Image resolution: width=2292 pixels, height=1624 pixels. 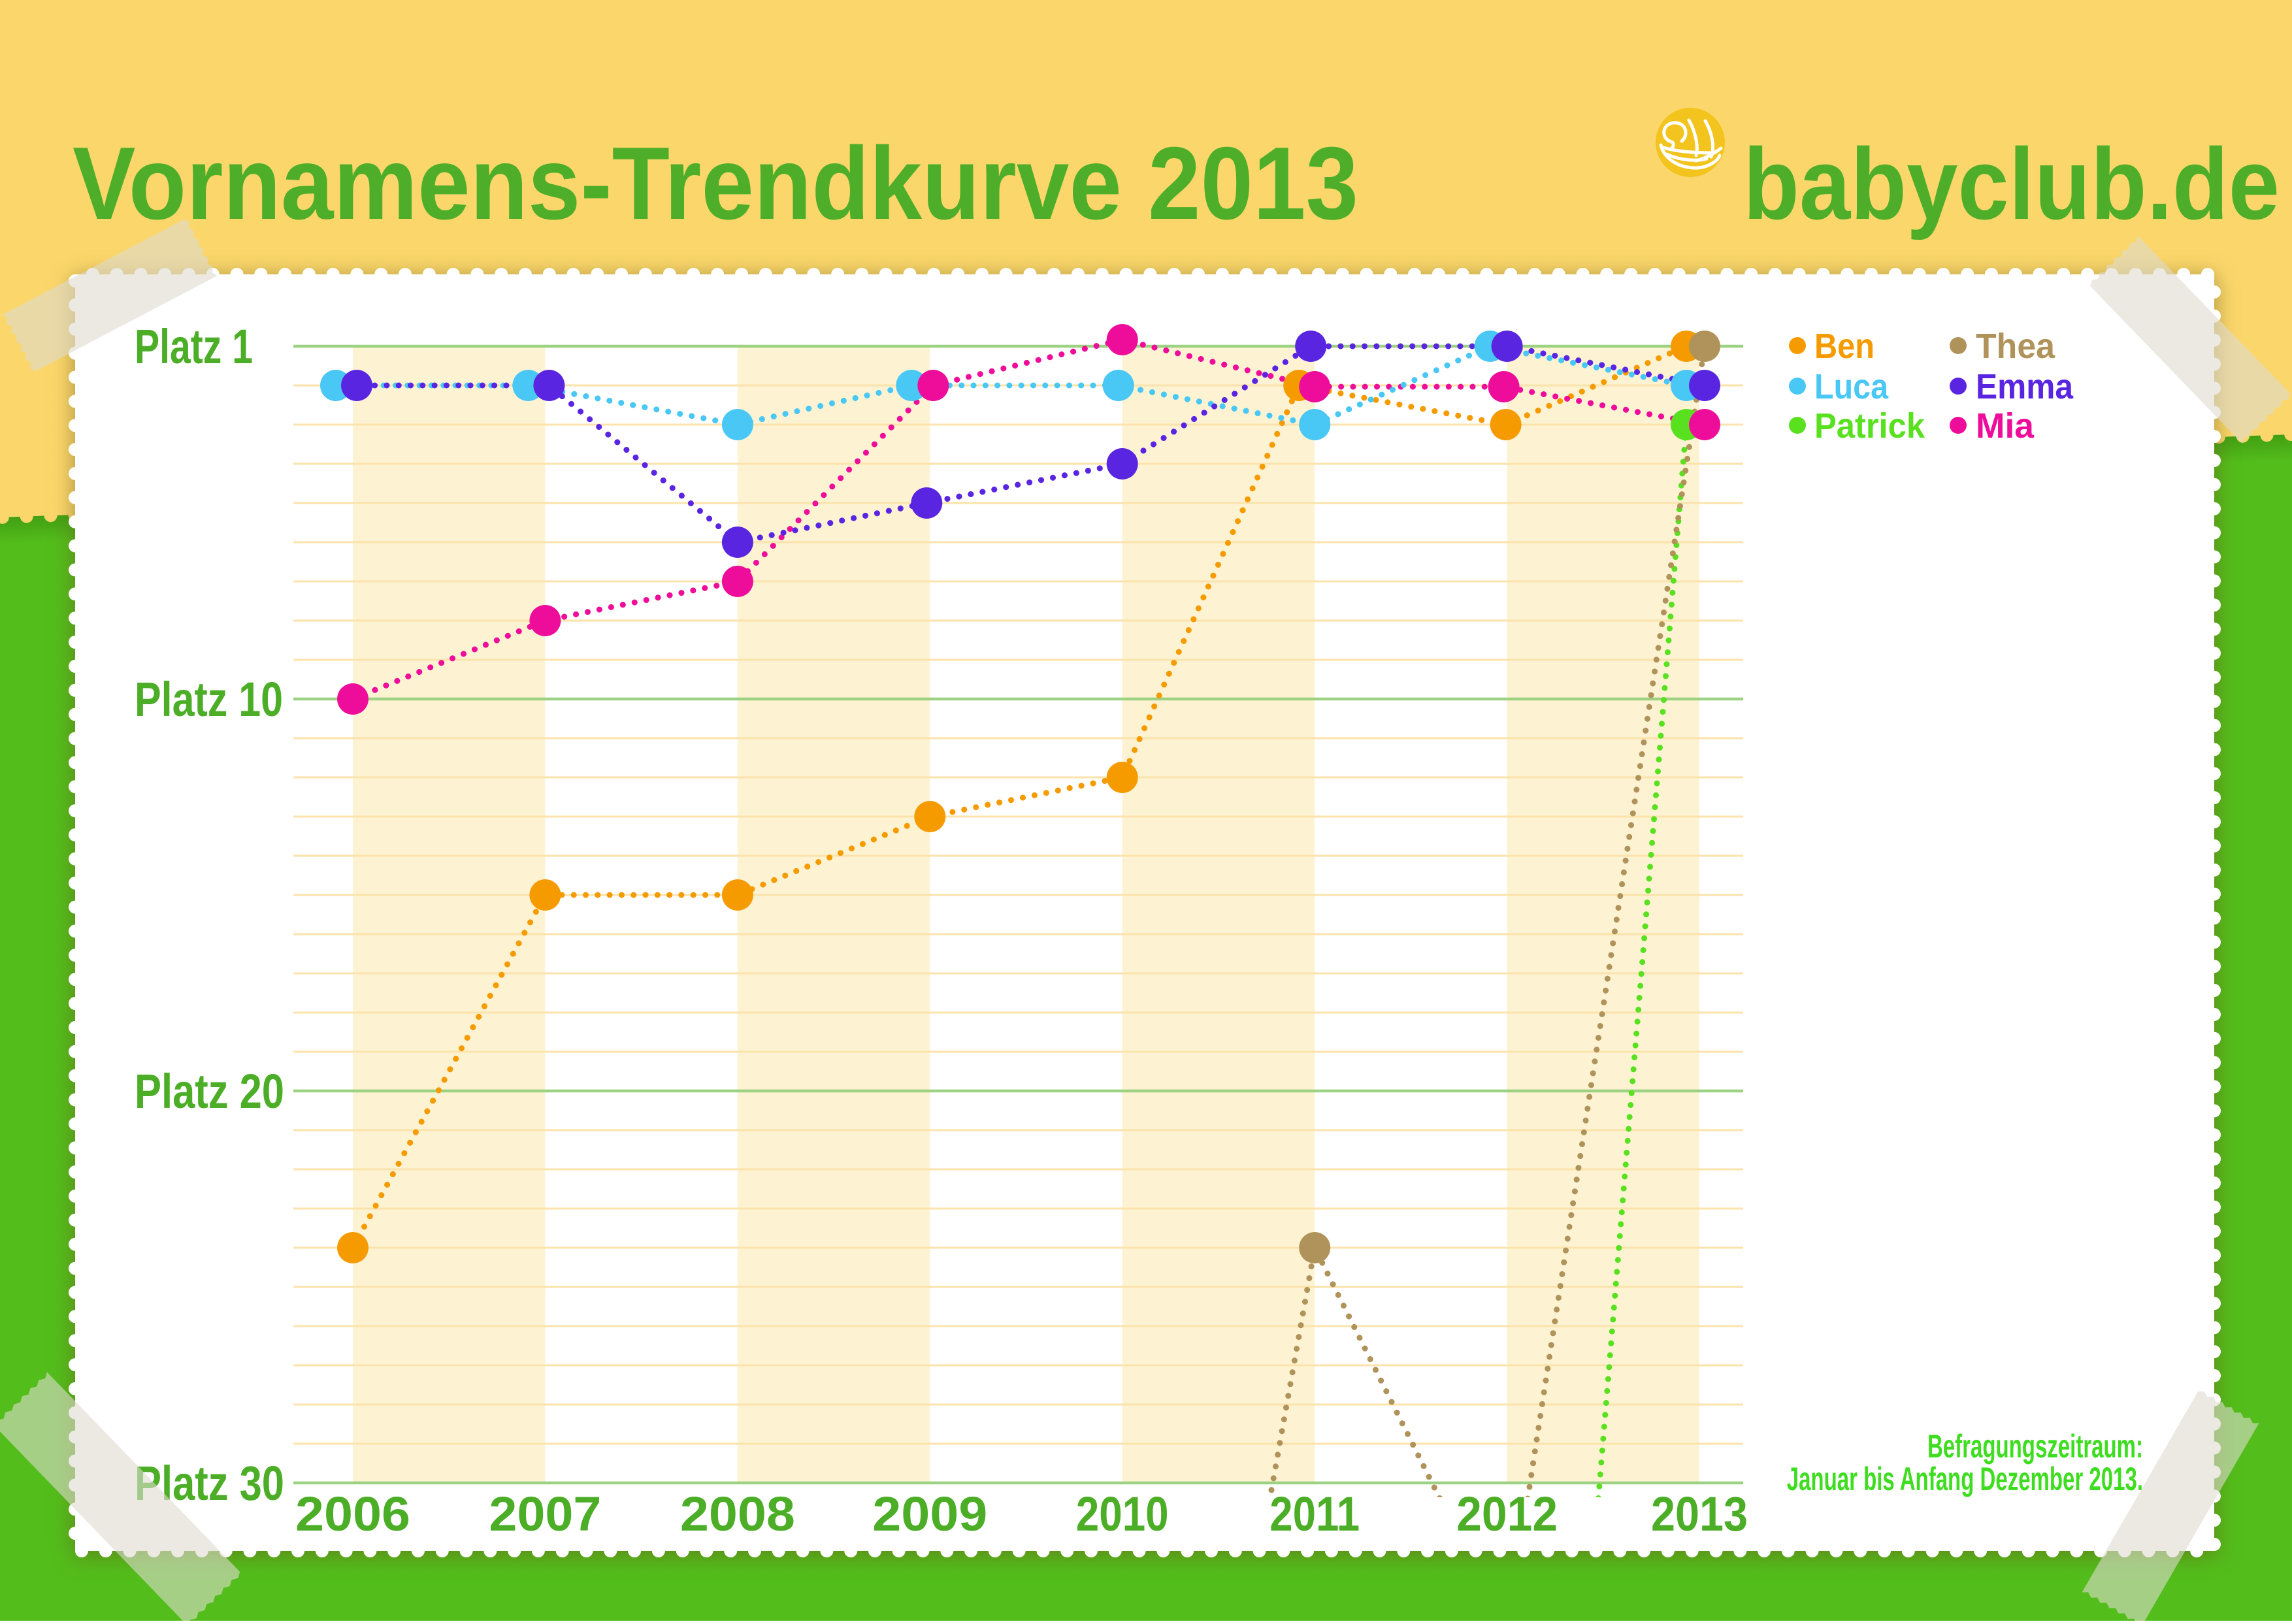 I want to click on svg-text: babyclub.de, so click(x=2012, y=184).